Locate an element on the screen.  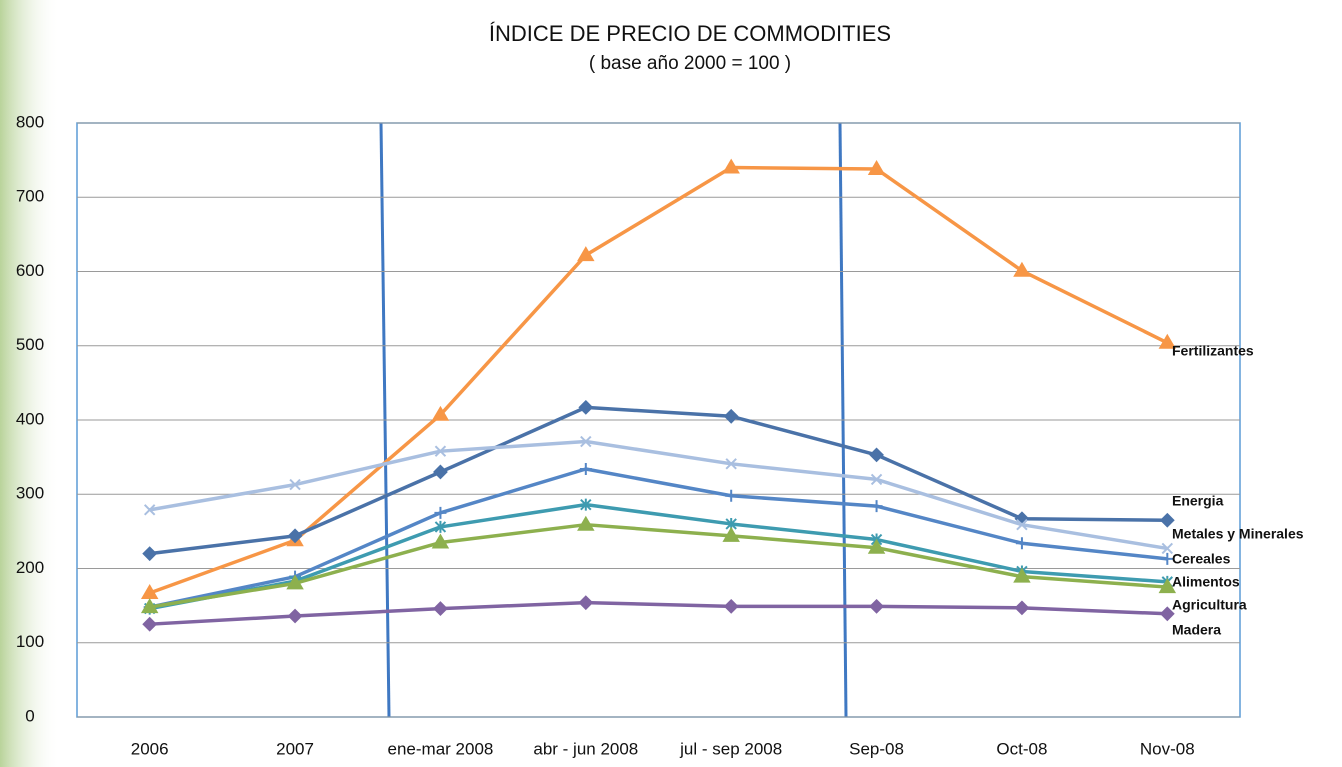
x-tick-label: Oct-08 is located at coordinates (1021, 748).